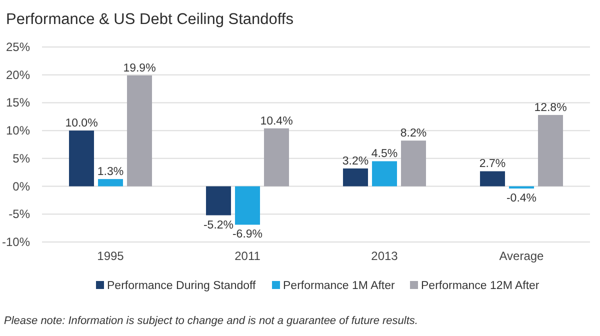 This screenshot has height=336, width=600. Describe the element at coordinates (19, 214) in the screenshot. I see `y-tick-label: -5%` at that location.